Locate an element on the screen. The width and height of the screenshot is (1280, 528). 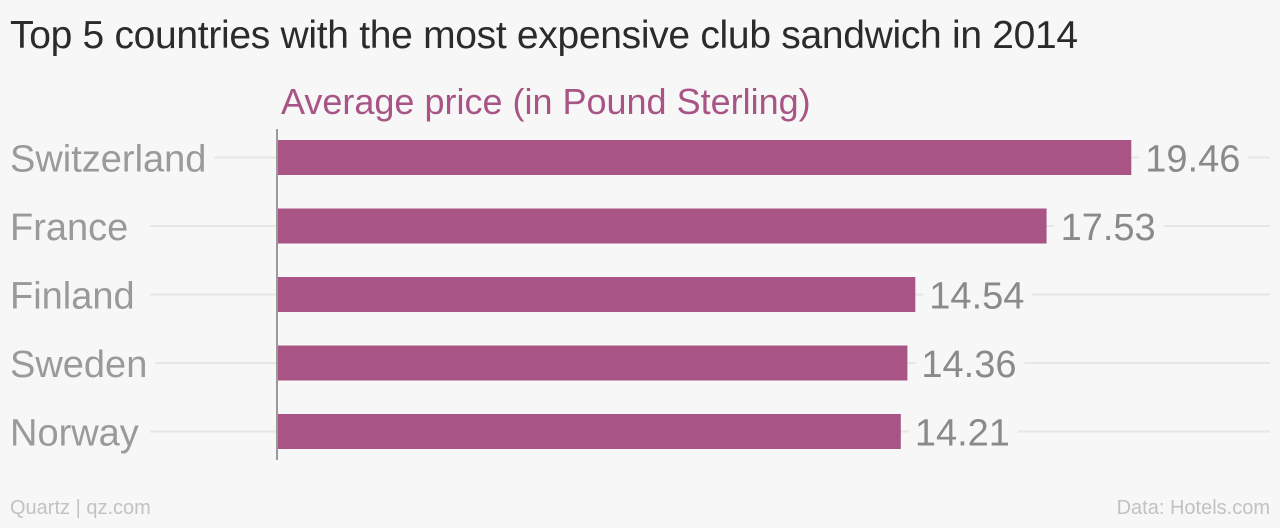
category-label: Sweden is located at coordinates (78, 365).